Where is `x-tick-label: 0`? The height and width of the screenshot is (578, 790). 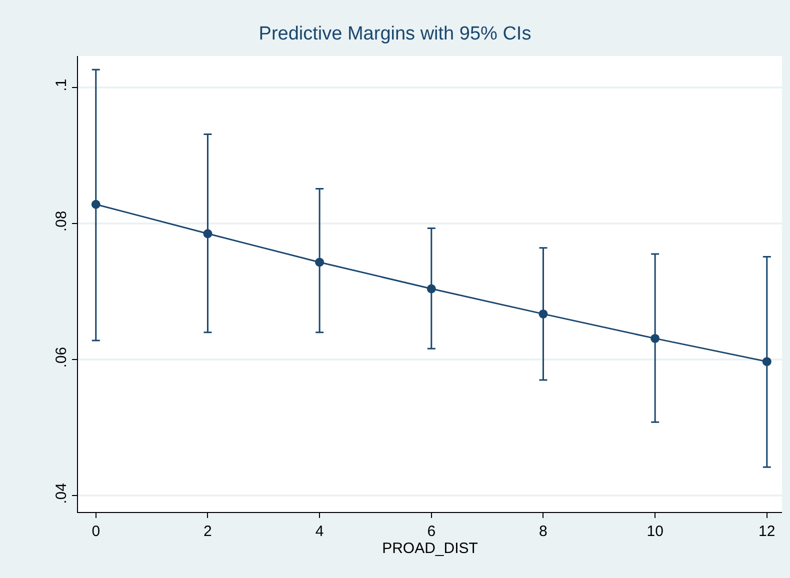
x-tick-label: 0 is located at coordinates (96, 531).